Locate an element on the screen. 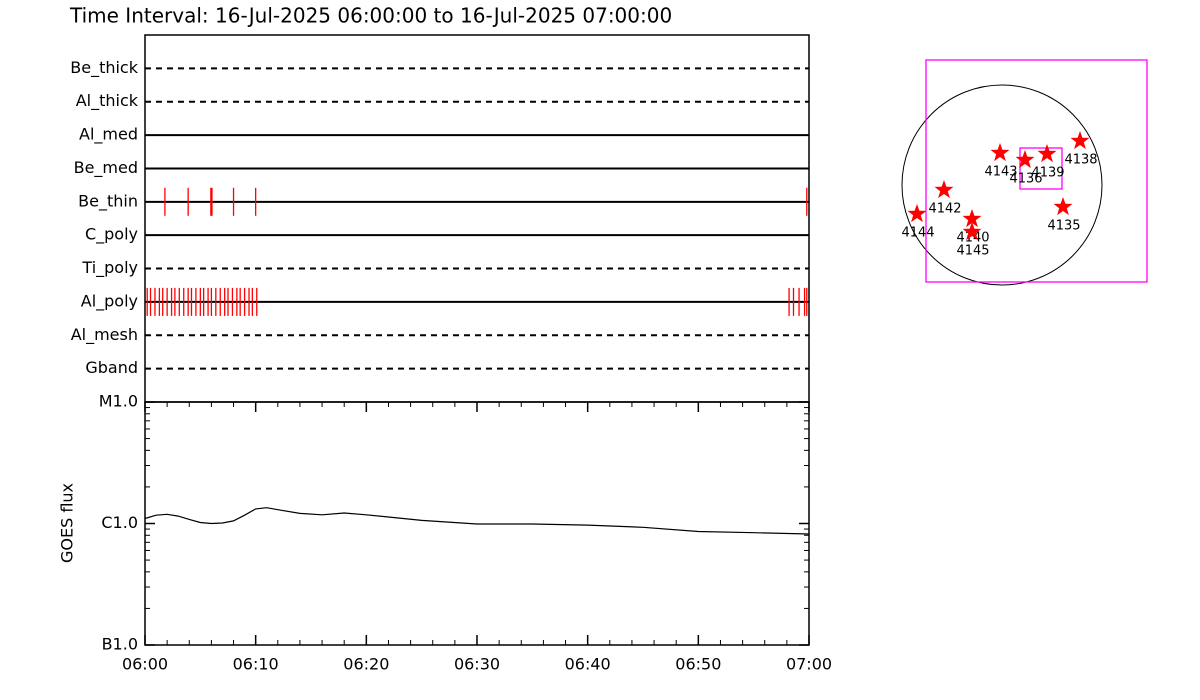  x-tick-label: 07:00 is located at coordinates (809, 664).